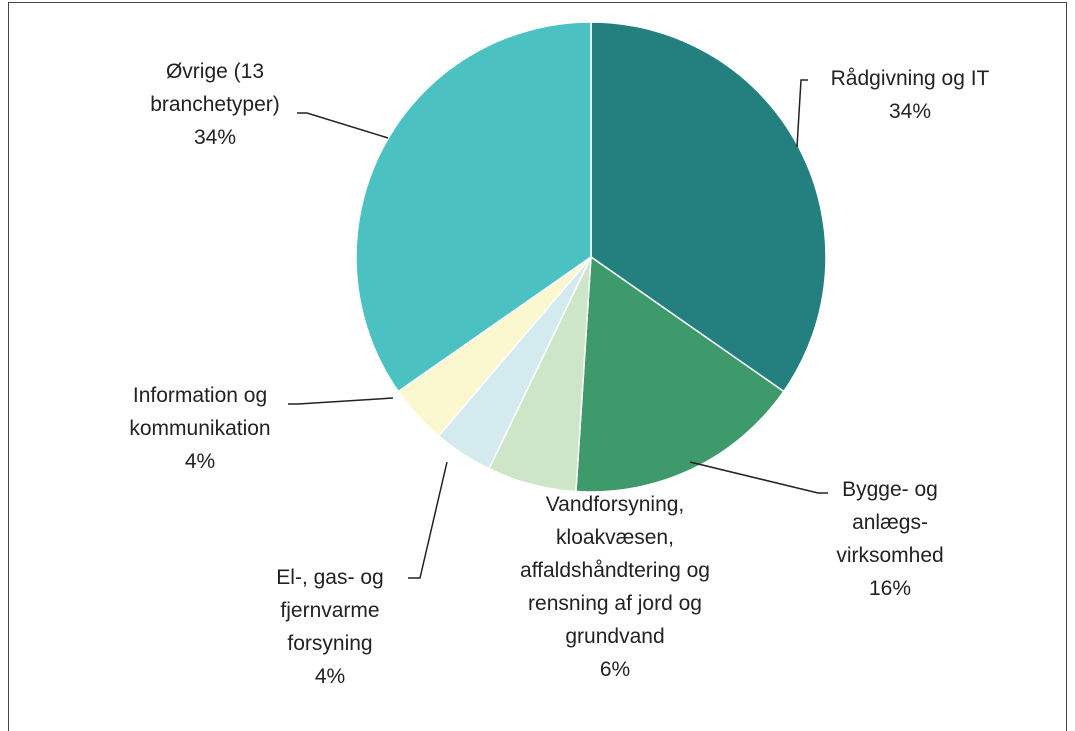  I want to click on category-label: Øvrige (13 branchetyper), so click(215, 88).